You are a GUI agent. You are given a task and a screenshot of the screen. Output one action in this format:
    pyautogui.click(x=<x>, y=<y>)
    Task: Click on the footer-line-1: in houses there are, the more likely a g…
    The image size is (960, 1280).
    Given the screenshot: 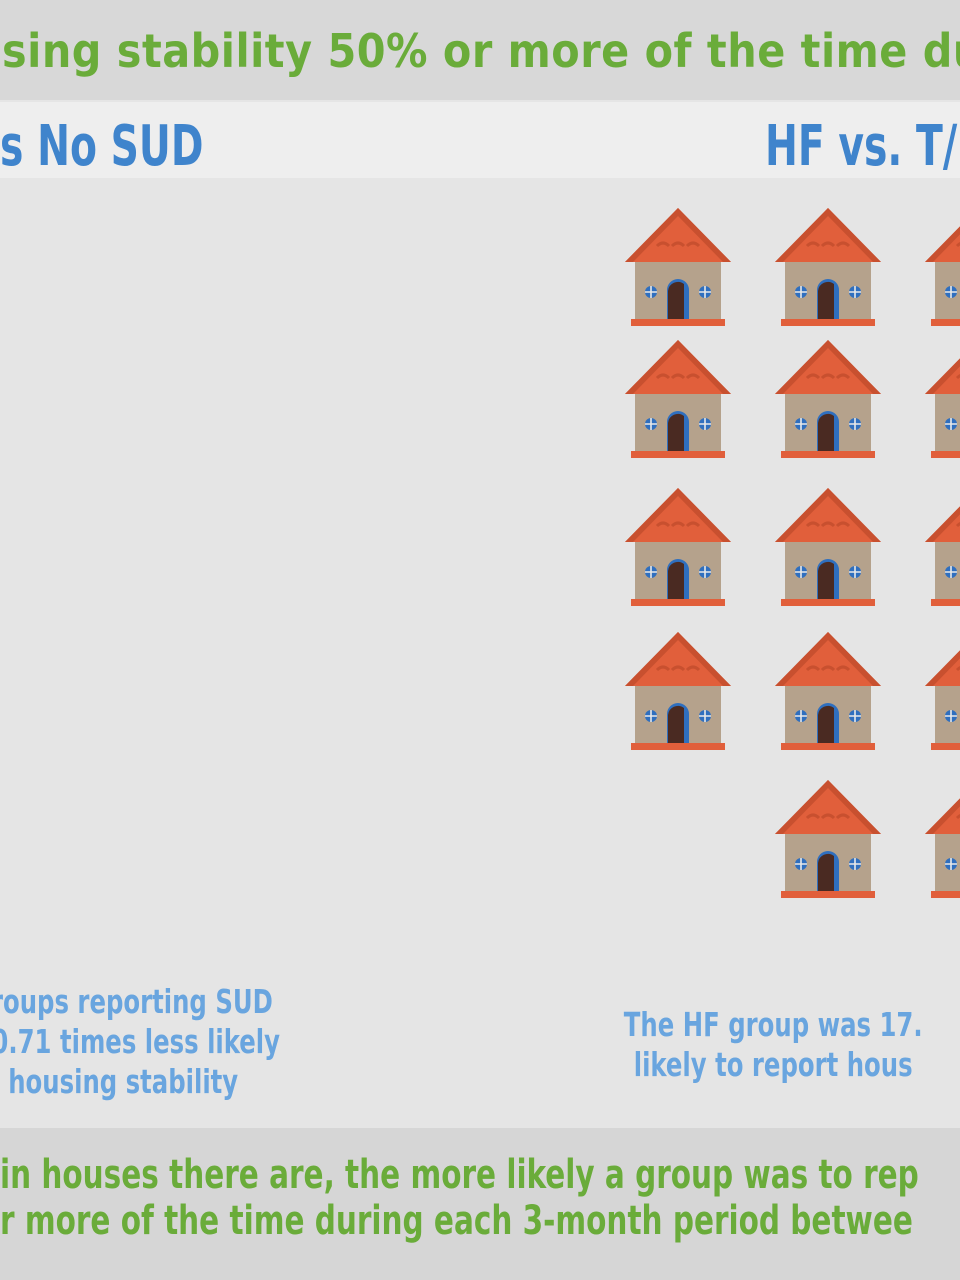 What is the action you would take?
    pyautogui.click(x=459, y=1175)
    